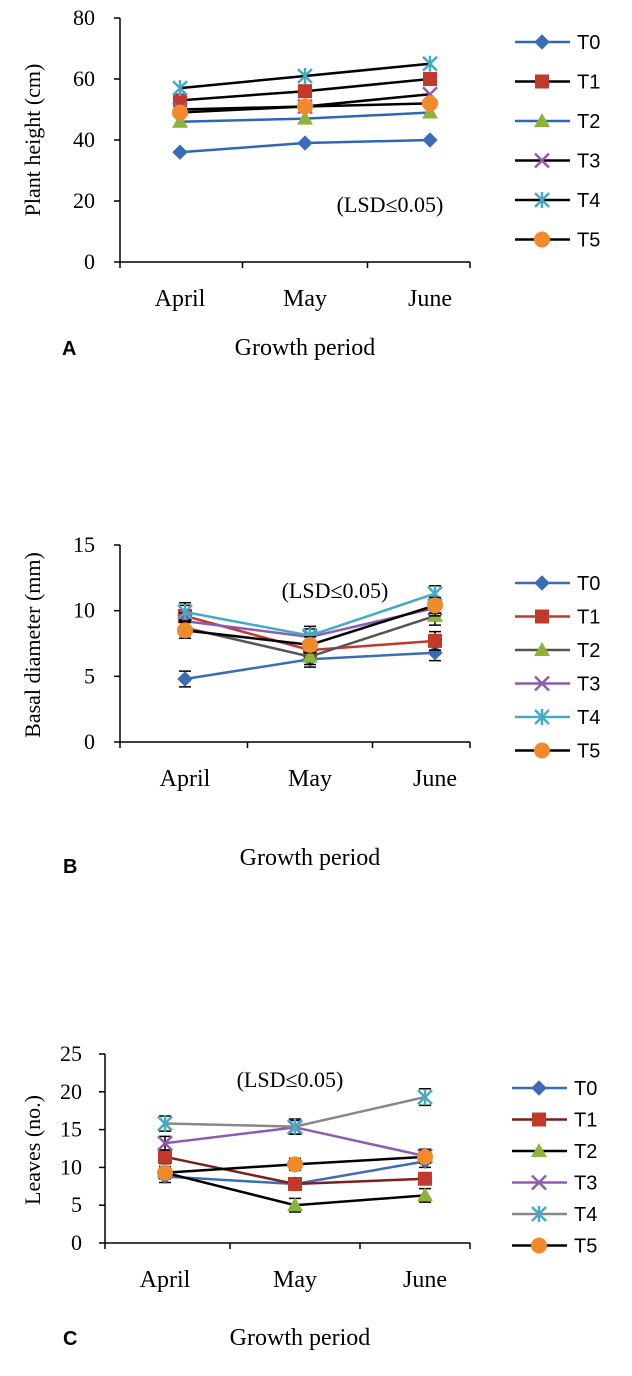 Image resolution: width=632 pixels, height=1376 pixels. What do you see at coordinates (69, 349) in the screenshot?
I see `panel-label: A` at bounding box center [69, 349].